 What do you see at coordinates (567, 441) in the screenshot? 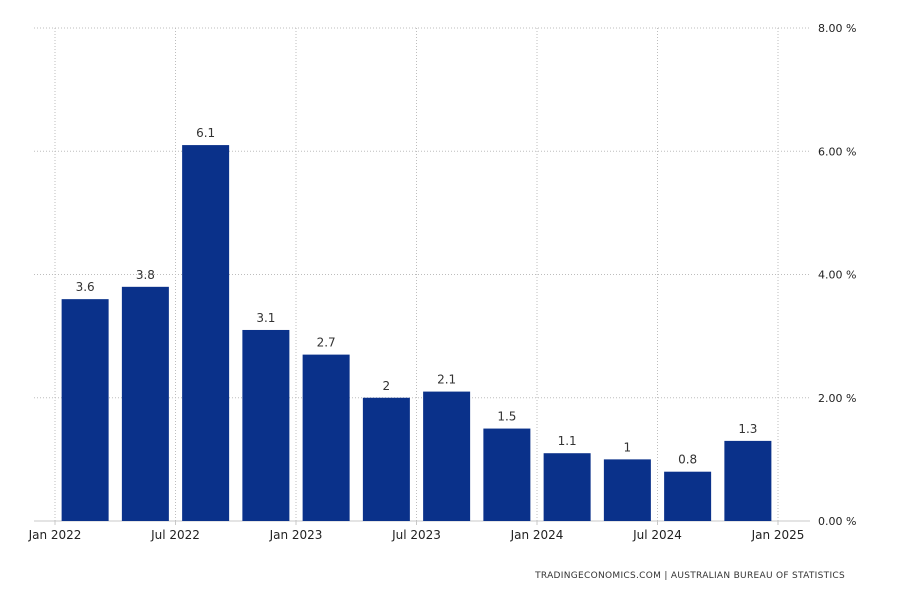
I see `bar-data-label: 1.1` at bounding box center [567, 441].